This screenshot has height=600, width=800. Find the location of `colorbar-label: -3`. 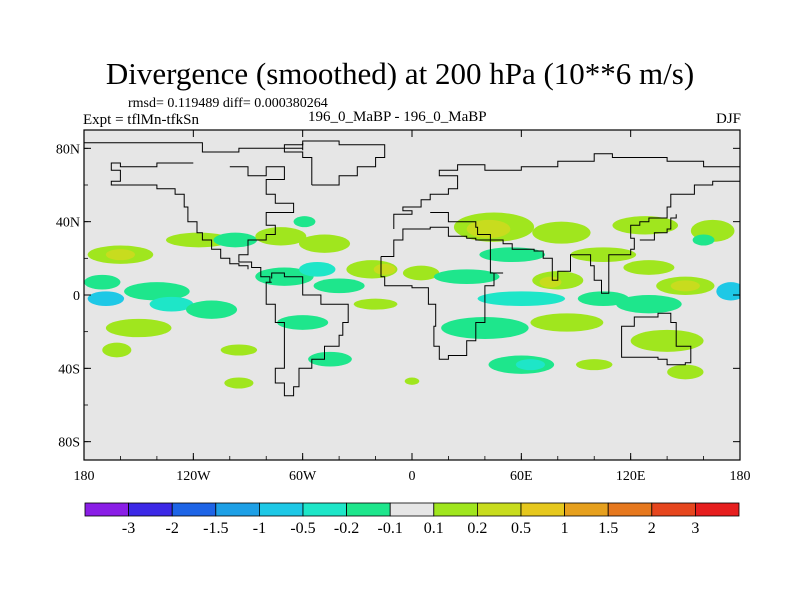

colorbar-label: -3 is located at coordinates (128, 528).